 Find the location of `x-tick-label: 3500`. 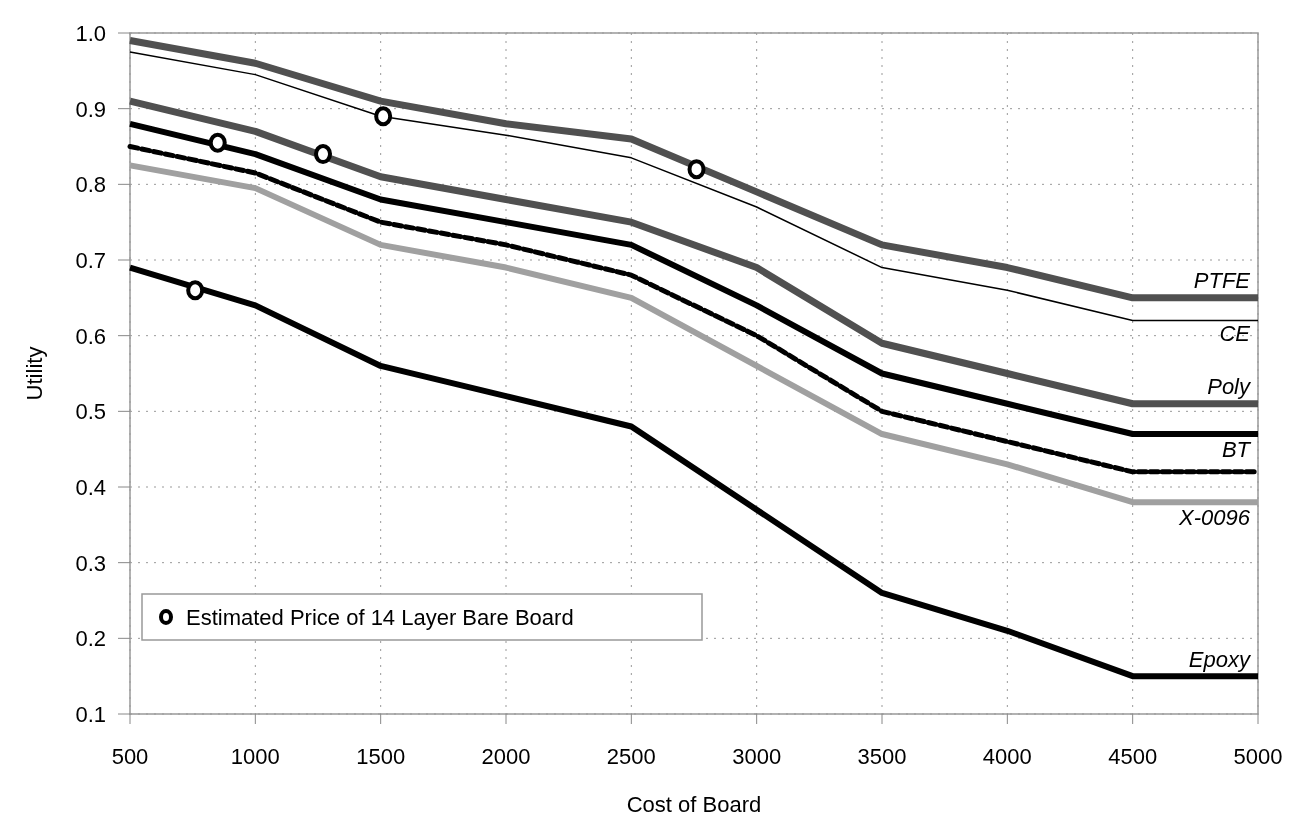

x-tick-label: 3500 is located at coordinates (882, 756).